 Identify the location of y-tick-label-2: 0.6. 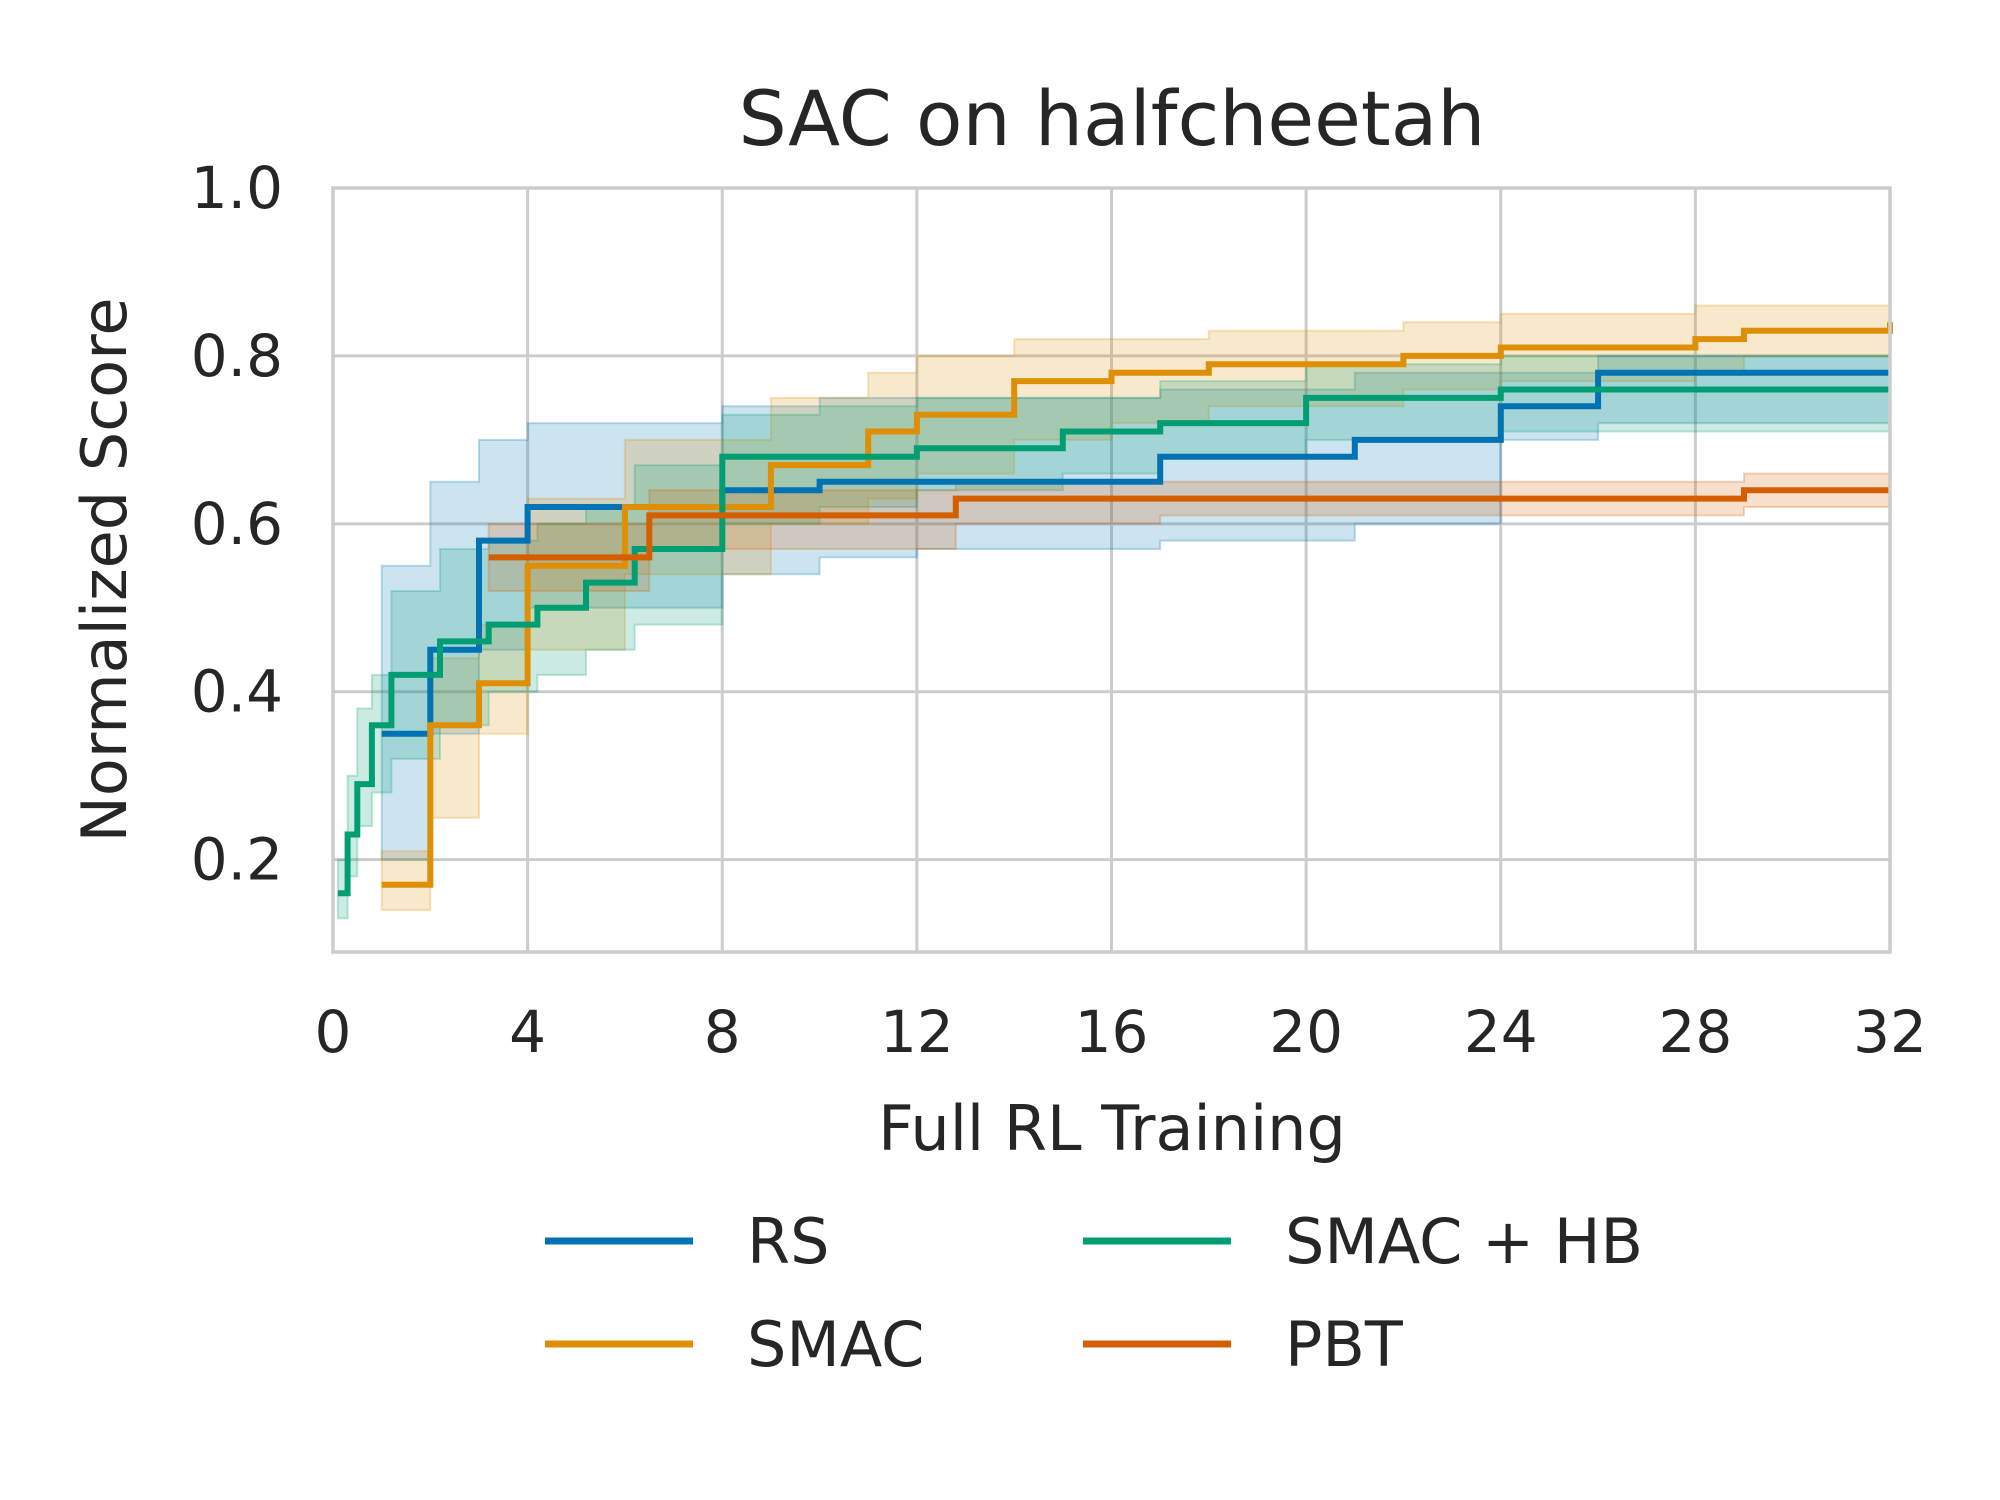
(237, 524).